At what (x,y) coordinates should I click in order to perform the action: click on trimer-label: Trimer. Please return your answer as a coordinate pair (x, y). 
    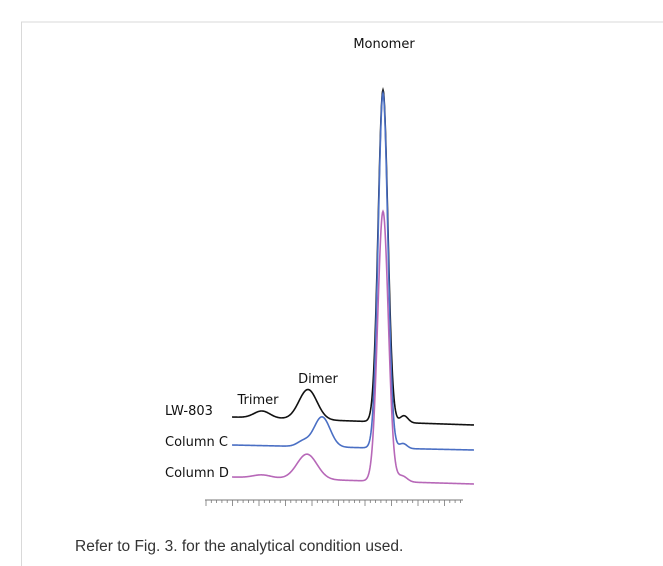
    Looking at the image, I should click on (258, 400).